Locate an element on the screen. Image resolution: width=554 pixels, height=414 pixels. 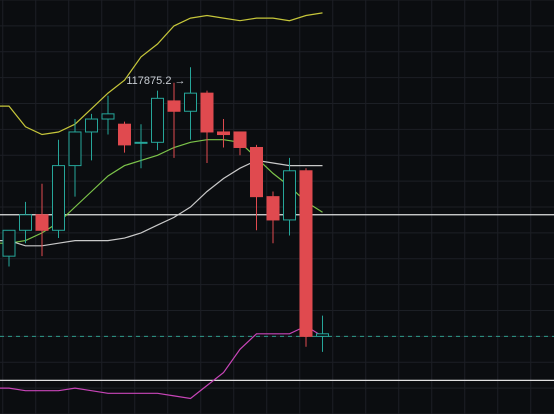
high-price-annotation: 117875.2 → is located at coordinates (155, 81).